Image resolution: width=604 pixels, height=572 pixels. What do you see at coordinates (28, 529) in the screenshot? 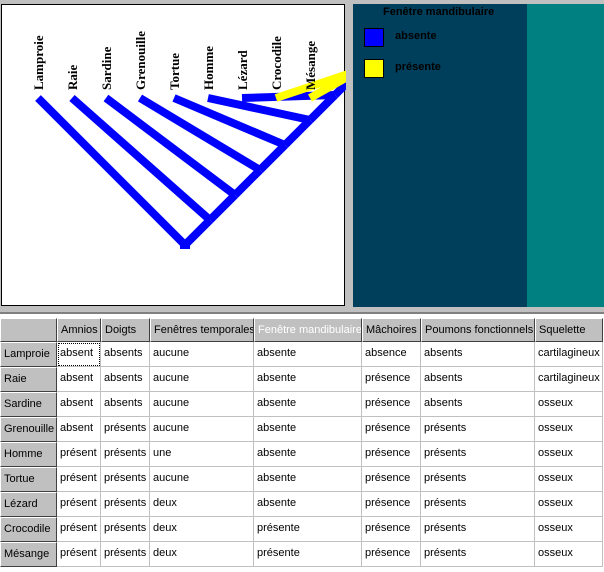
I see `row-header: Crocodile` at bounding box center [28, 529].